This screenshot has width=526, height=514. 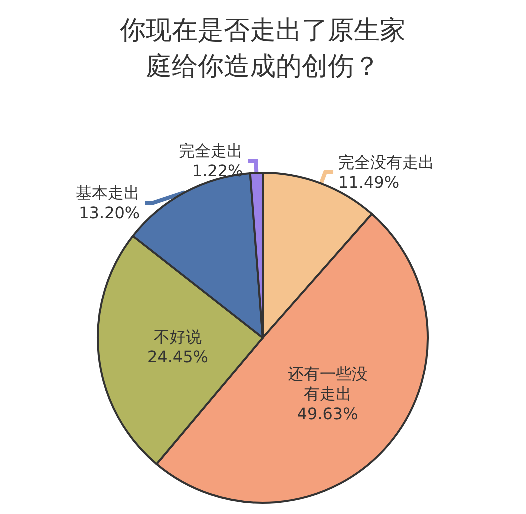 What do you see at coordinates (262, 49) in the screenshot?
I see `chart-title: 你现在是否走出了原生家庭给你造成的创伤？` at bounding box center [262, 49].